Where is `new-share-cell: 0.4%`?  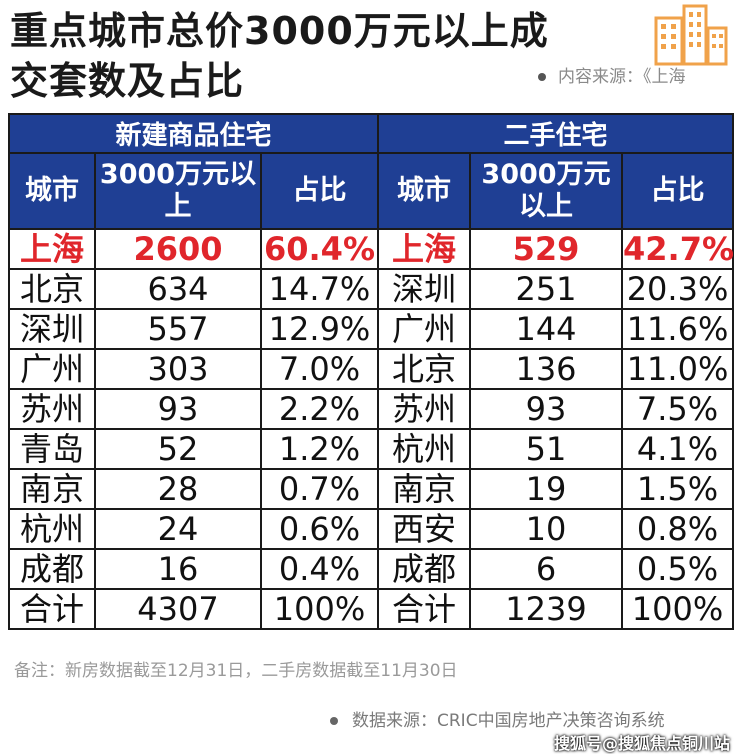 new-share-cell: 0.4% is located at coordinates (319, 569).